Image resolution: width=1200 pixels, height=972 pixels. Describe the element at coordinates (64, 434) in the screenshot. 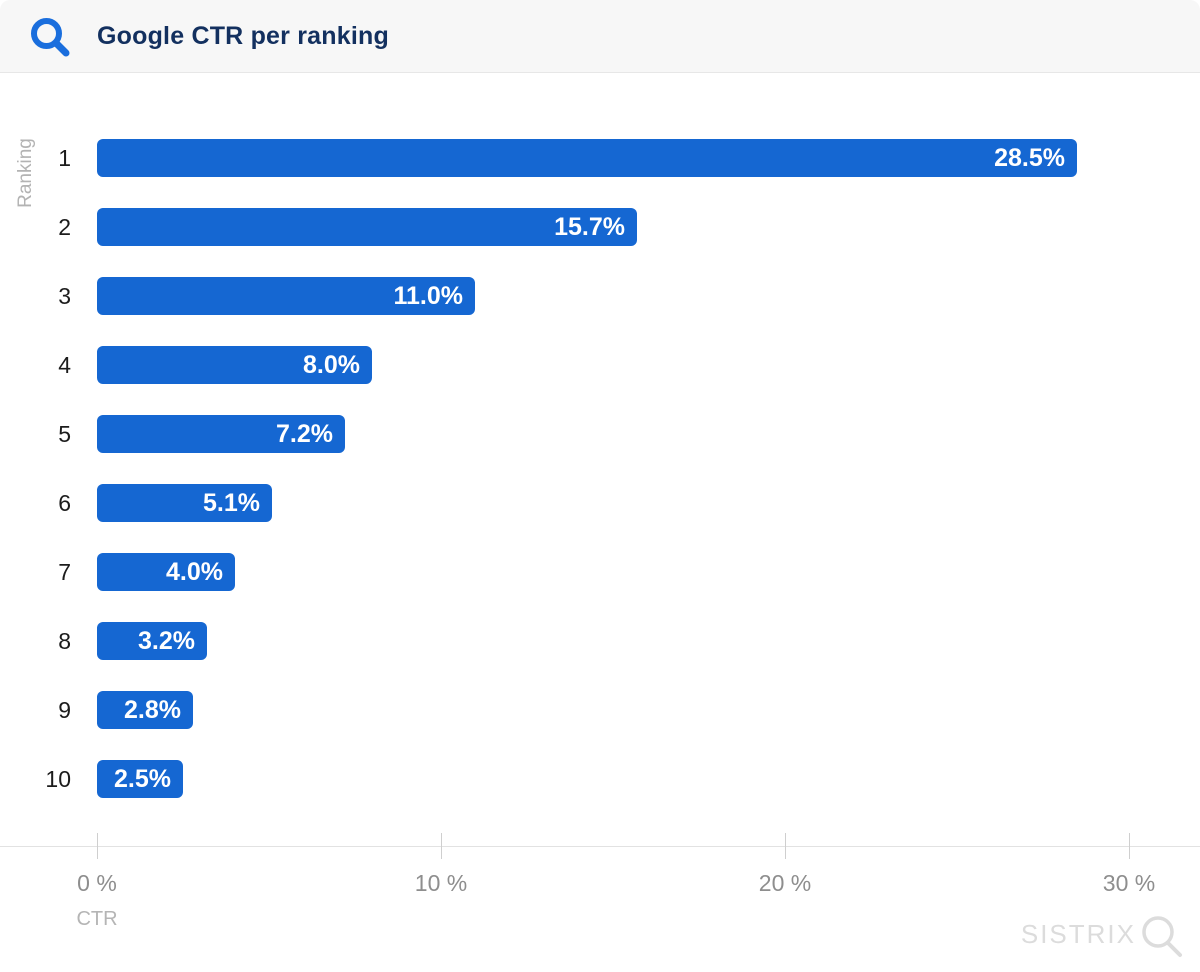

I see `ranking-tick-label: 5` at that location.